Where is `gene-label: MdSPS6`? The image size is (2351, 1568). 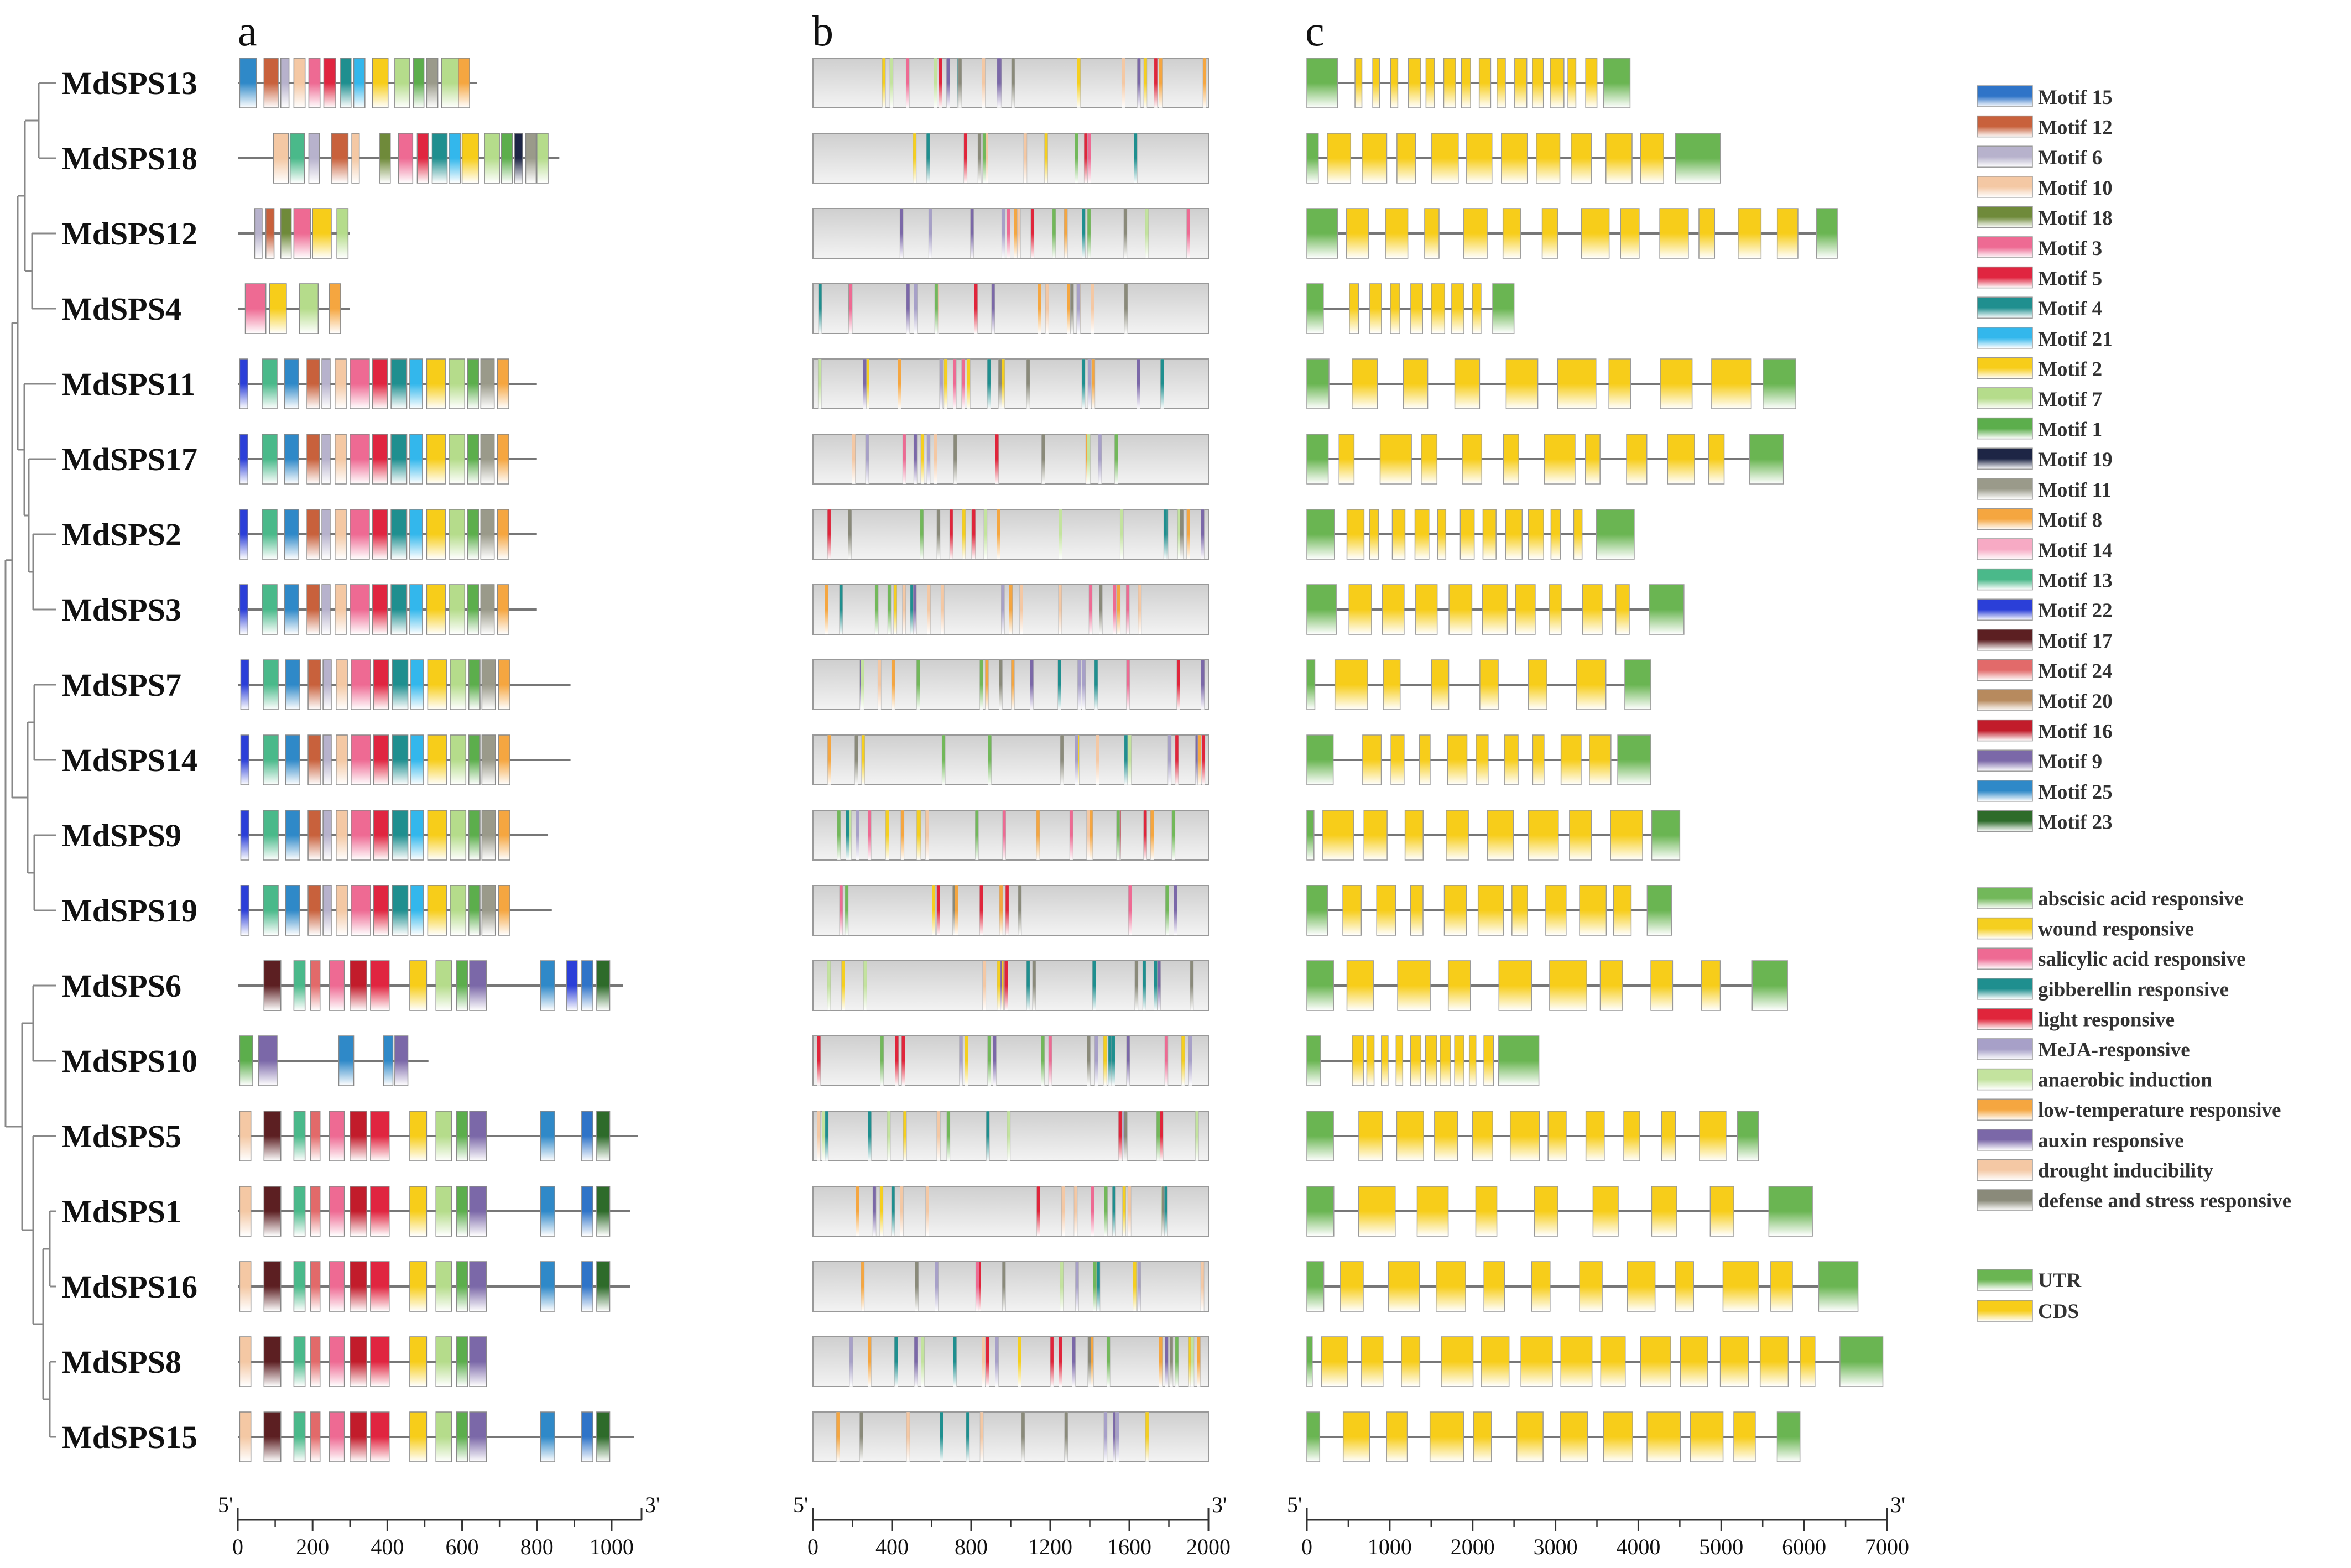
gene-label: MdSPS6 is located at coordinates (121, 986).